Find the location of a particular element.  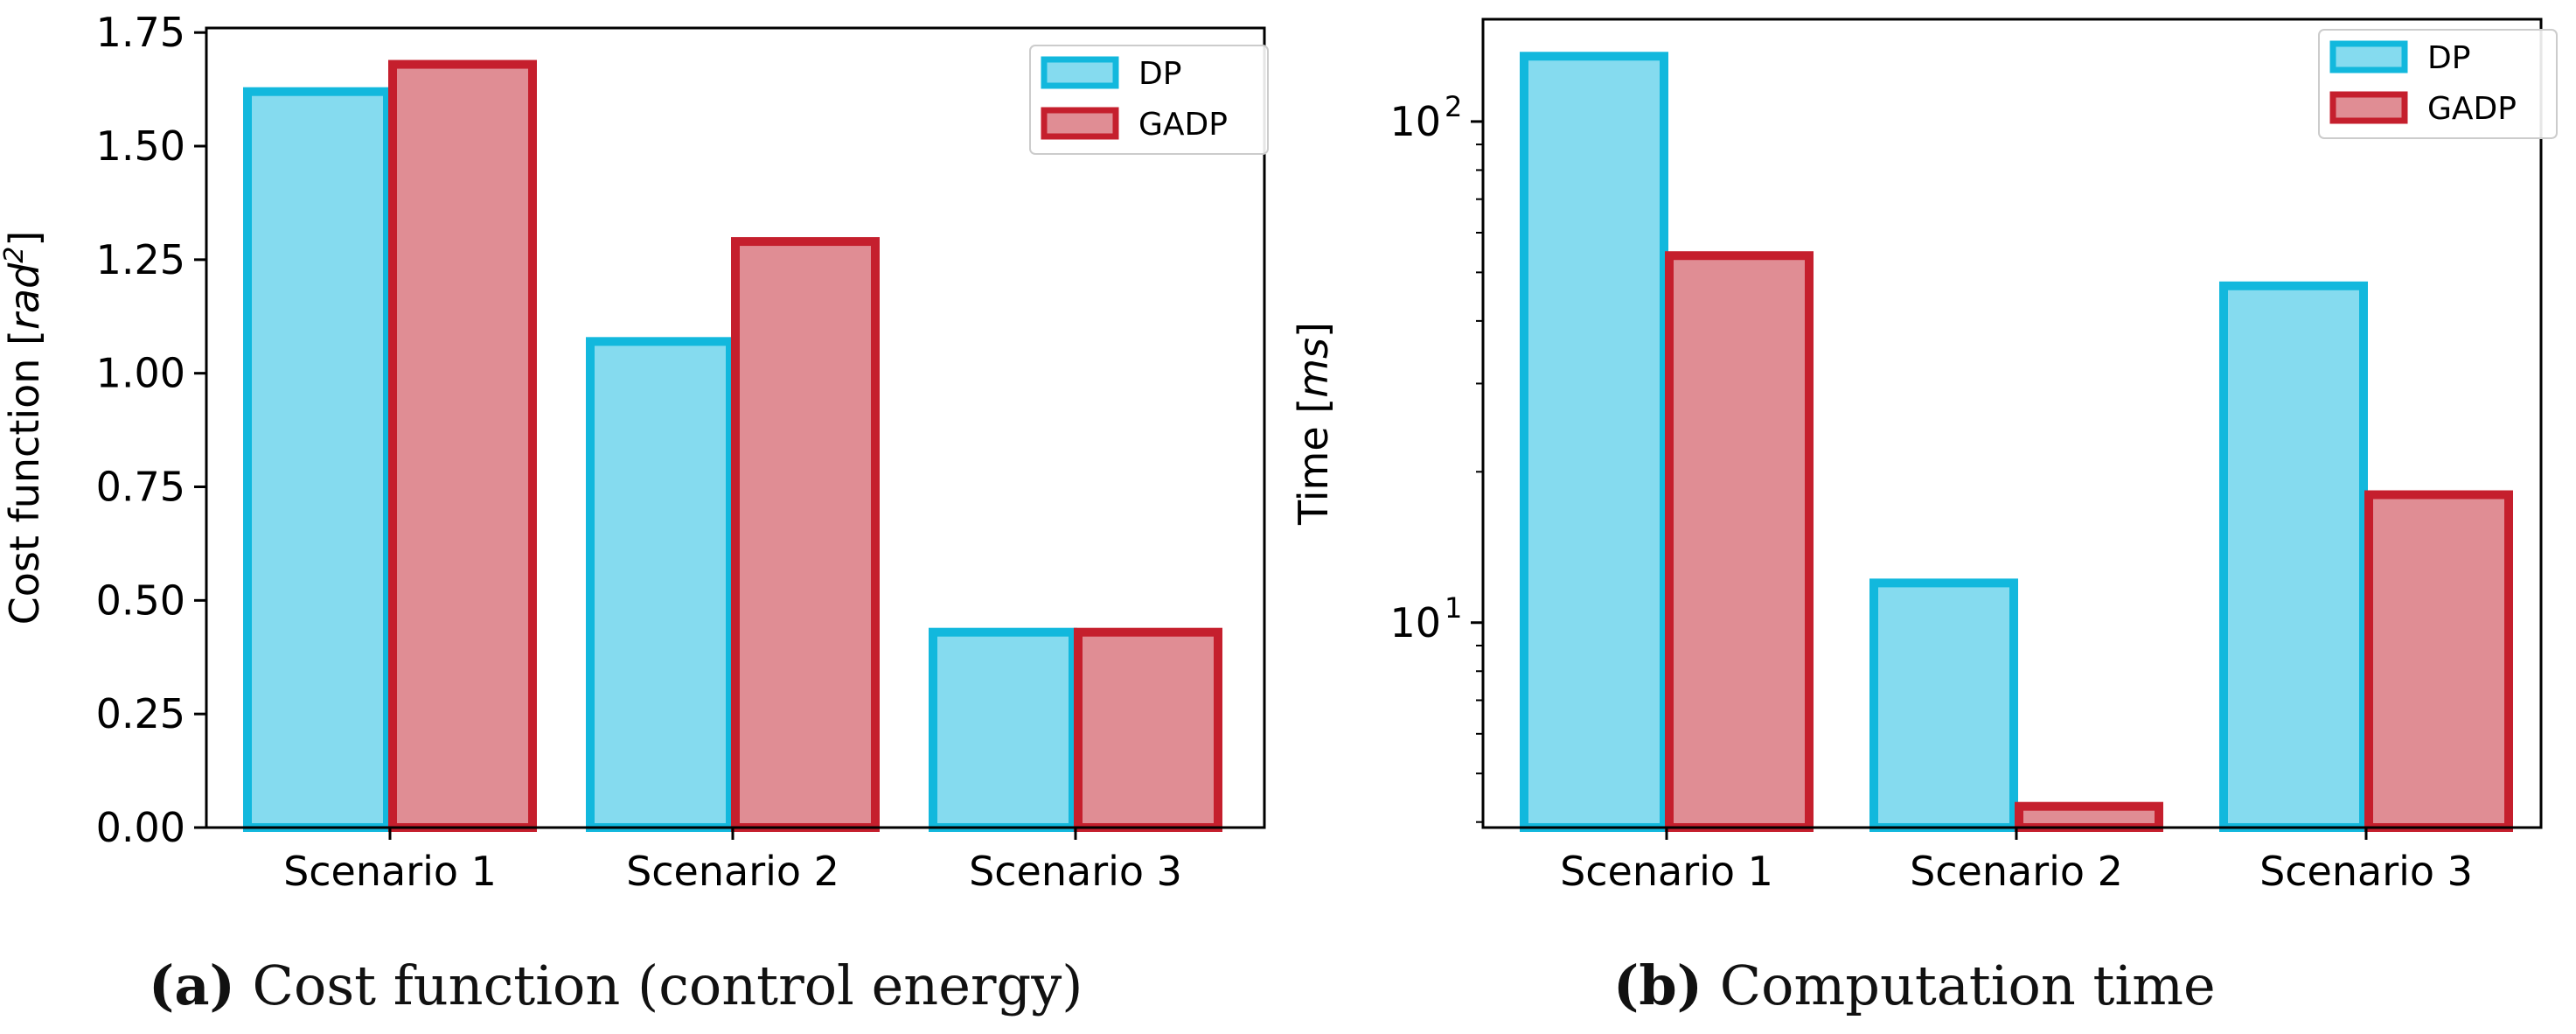

caption-a: (a) Cost function (control energy) is located at coordinates (616, 985).